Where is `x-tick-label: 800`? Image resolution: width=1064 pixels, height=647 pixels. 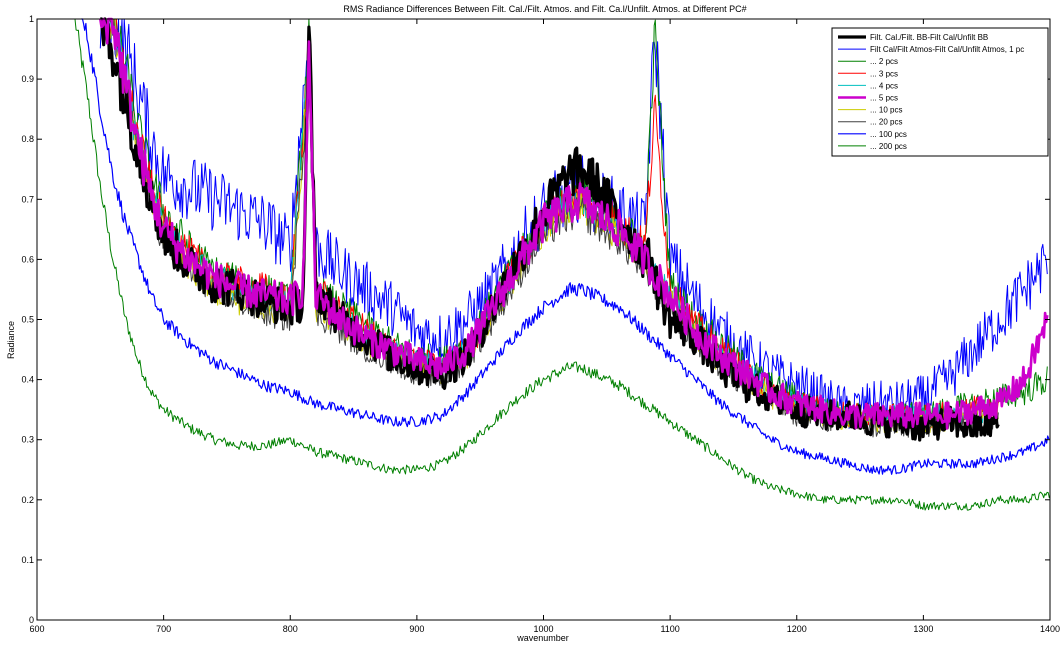 x-tick-label: 800 is located at coordinates (290, 629).